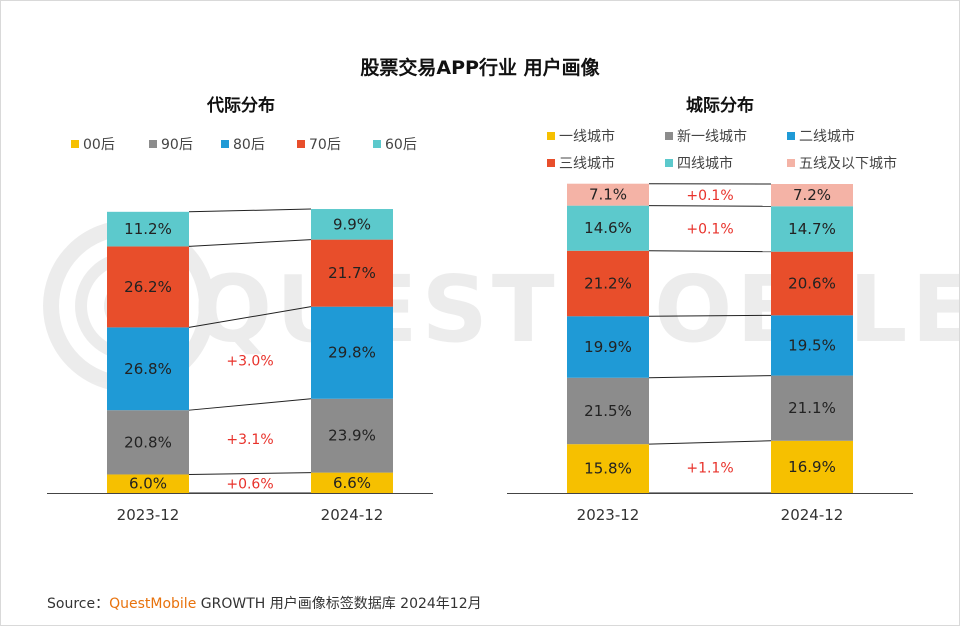 This screenshot has width=960, height=629. What do you see at coordinates (812, 467) in the screenshot?
I see `data-label: 16.9%` at bounding box center [812, 467].